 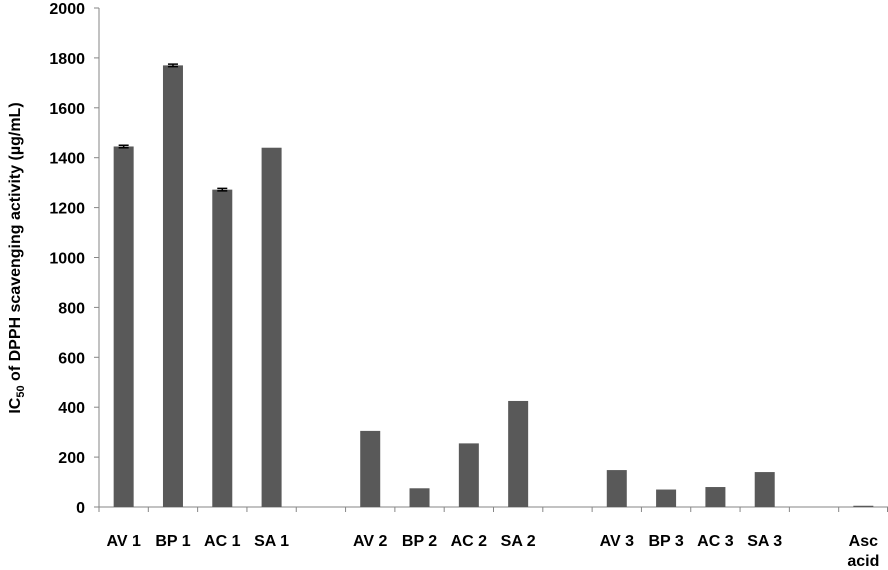 What do you see at coordinates (419, 541) in the screenshot?
I see `x-tick-label: BP 2` at bounding box center [419, 541].